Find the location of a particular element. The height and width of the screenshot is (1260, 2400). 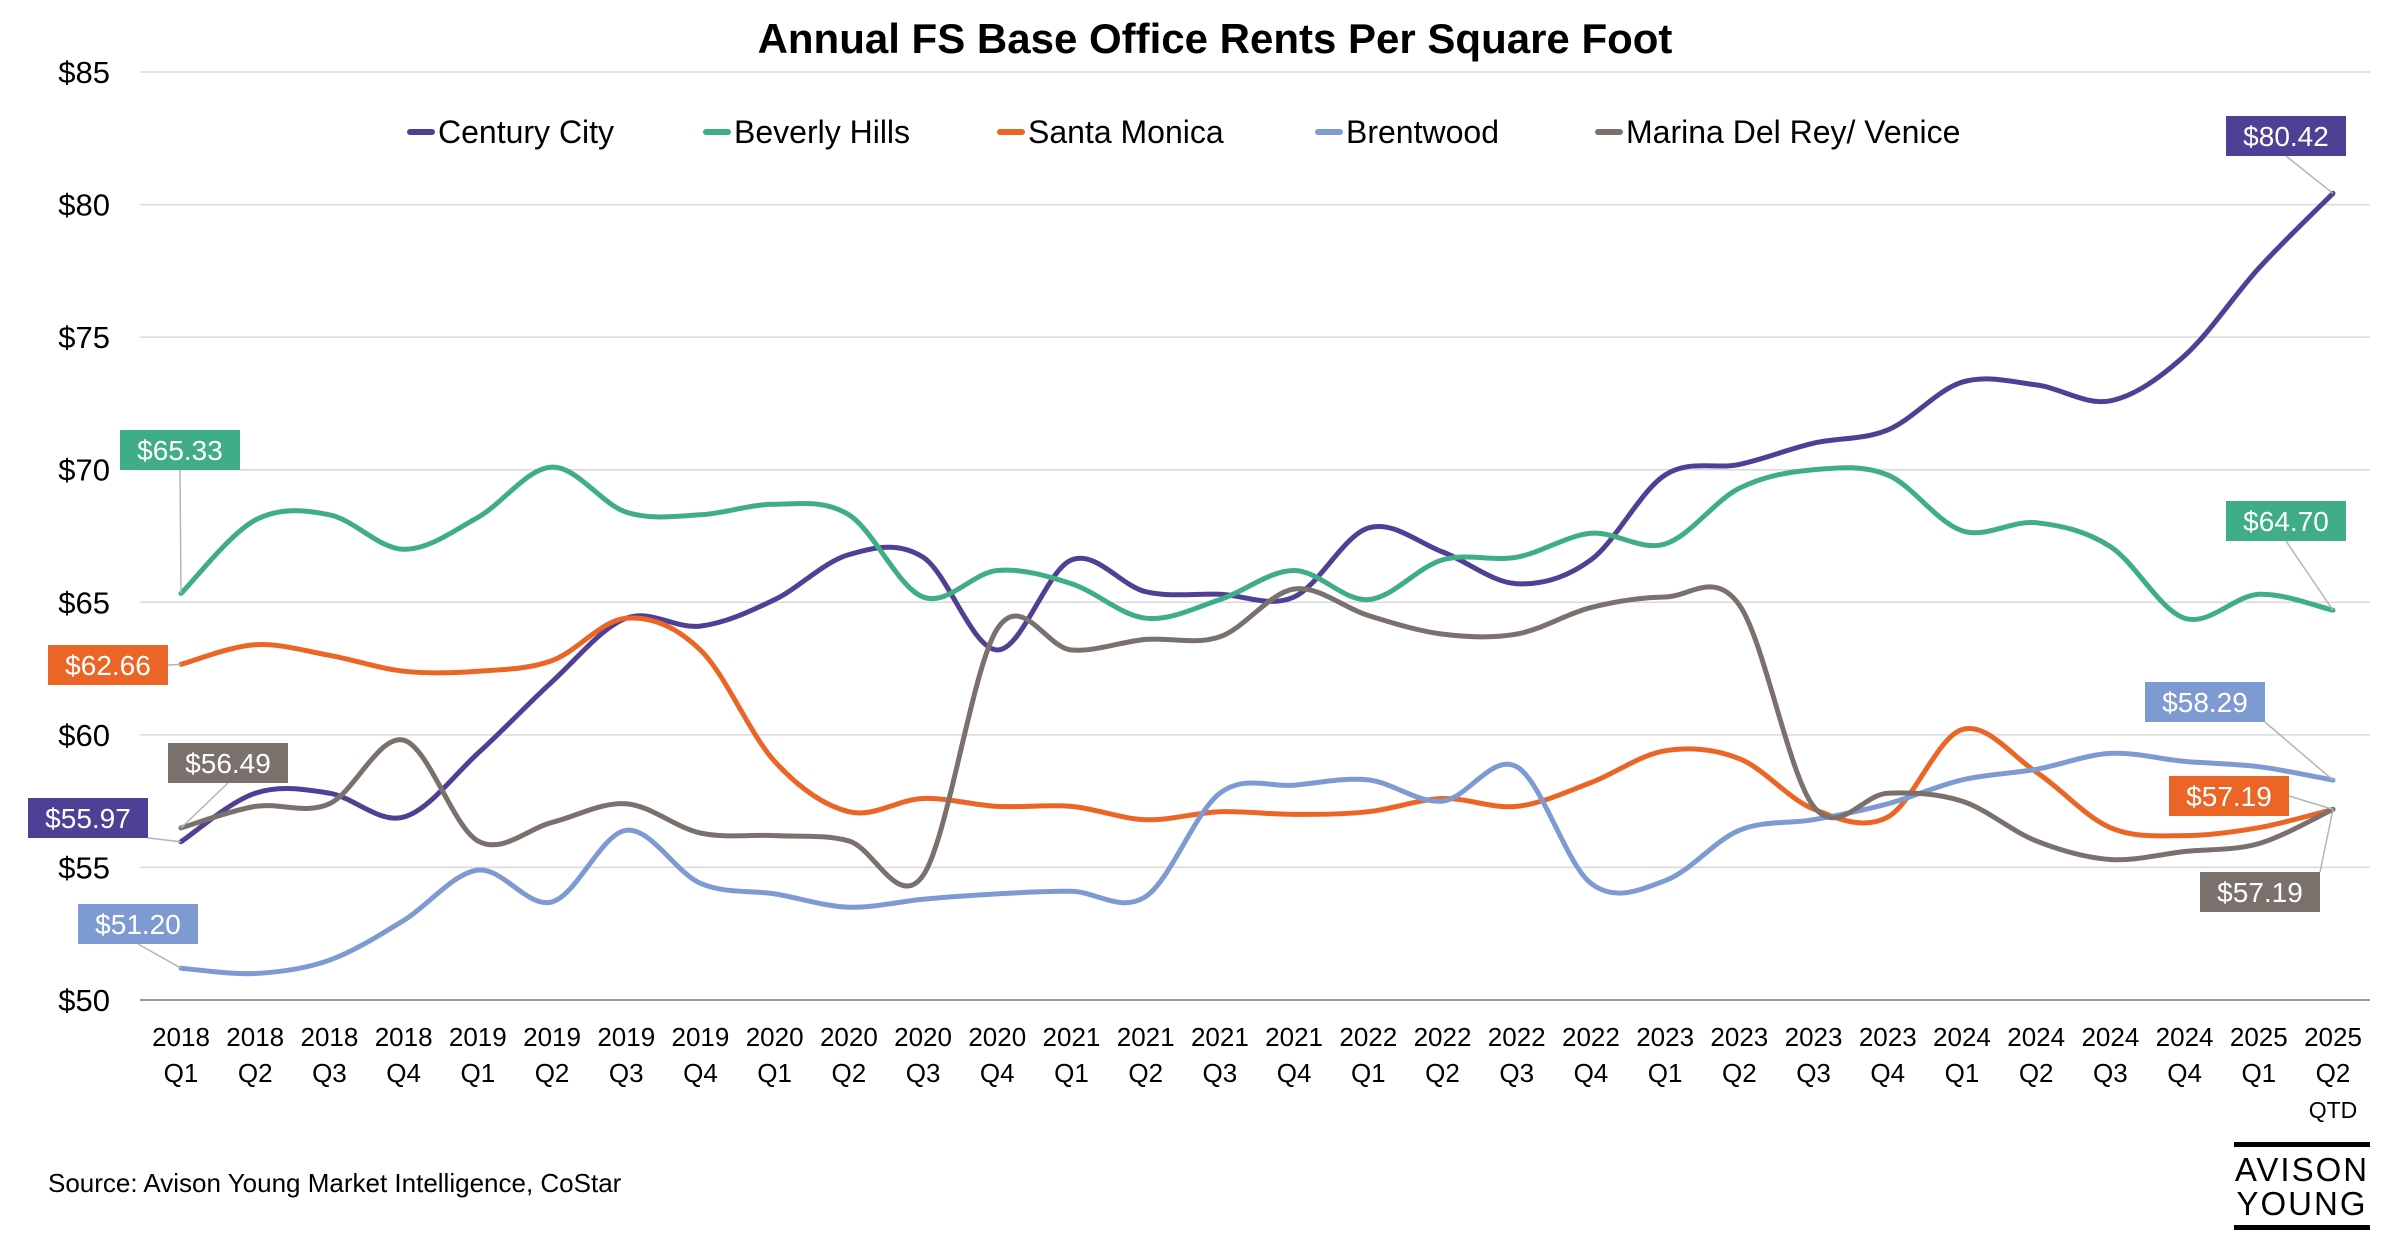

data-label: $65.33 is located at coordinates (180, 450).